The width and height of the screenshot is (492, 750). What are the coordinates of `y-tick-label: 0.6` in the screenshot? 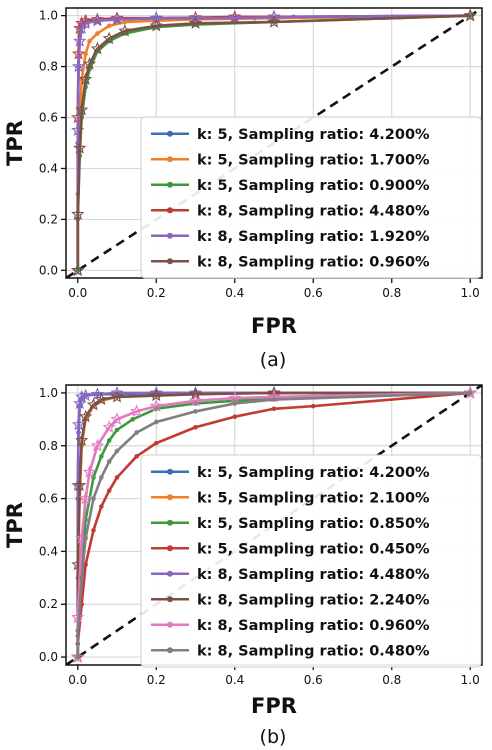 It's located at (48, 499).